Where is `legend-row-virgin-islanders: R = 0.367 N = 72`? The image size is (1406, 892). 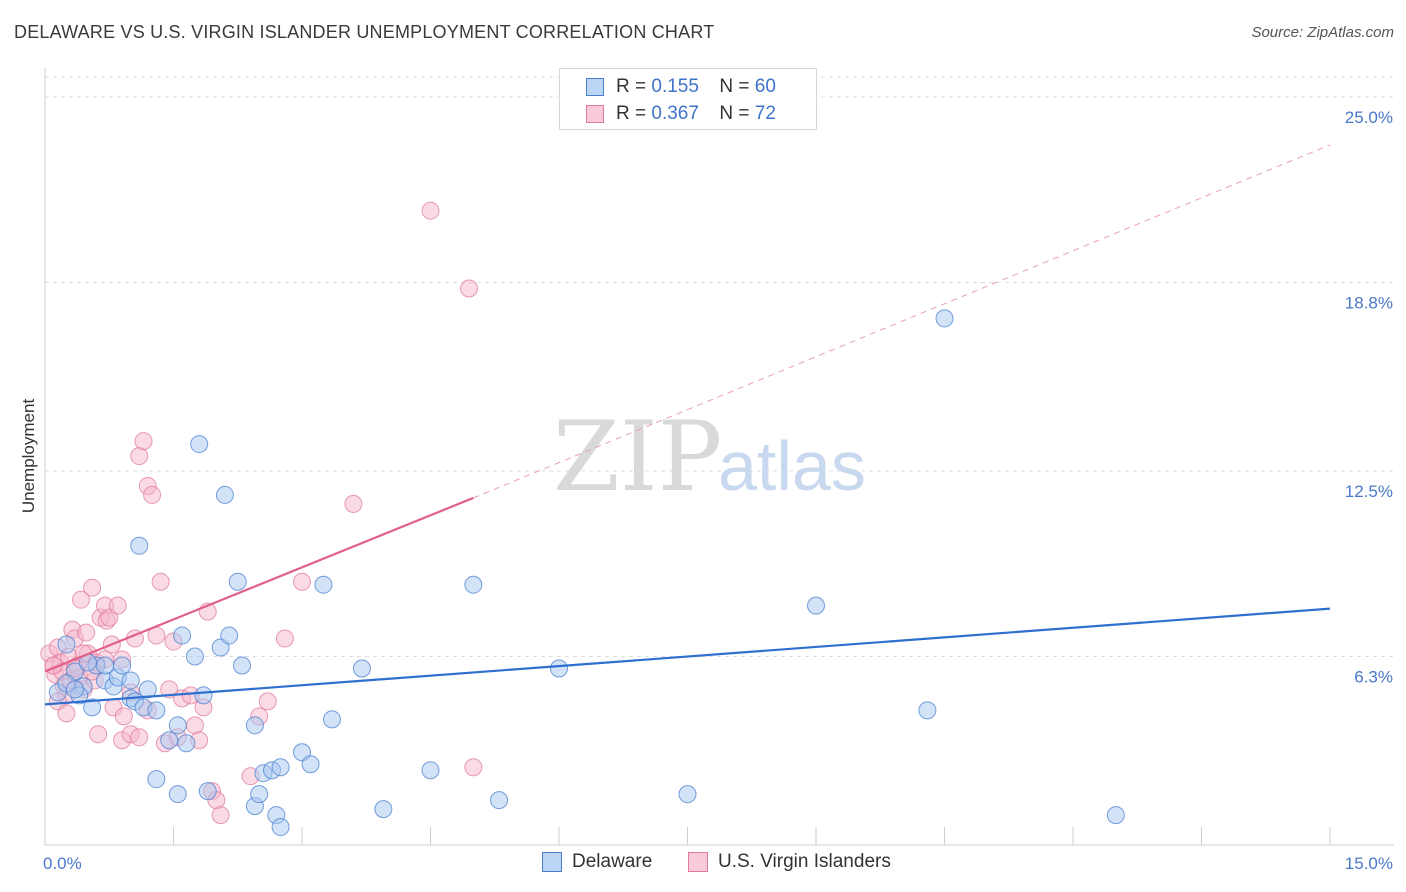 legend-row-virgin-islanders: R = 0.367 N = 72 is located at coordinates (681, 114).